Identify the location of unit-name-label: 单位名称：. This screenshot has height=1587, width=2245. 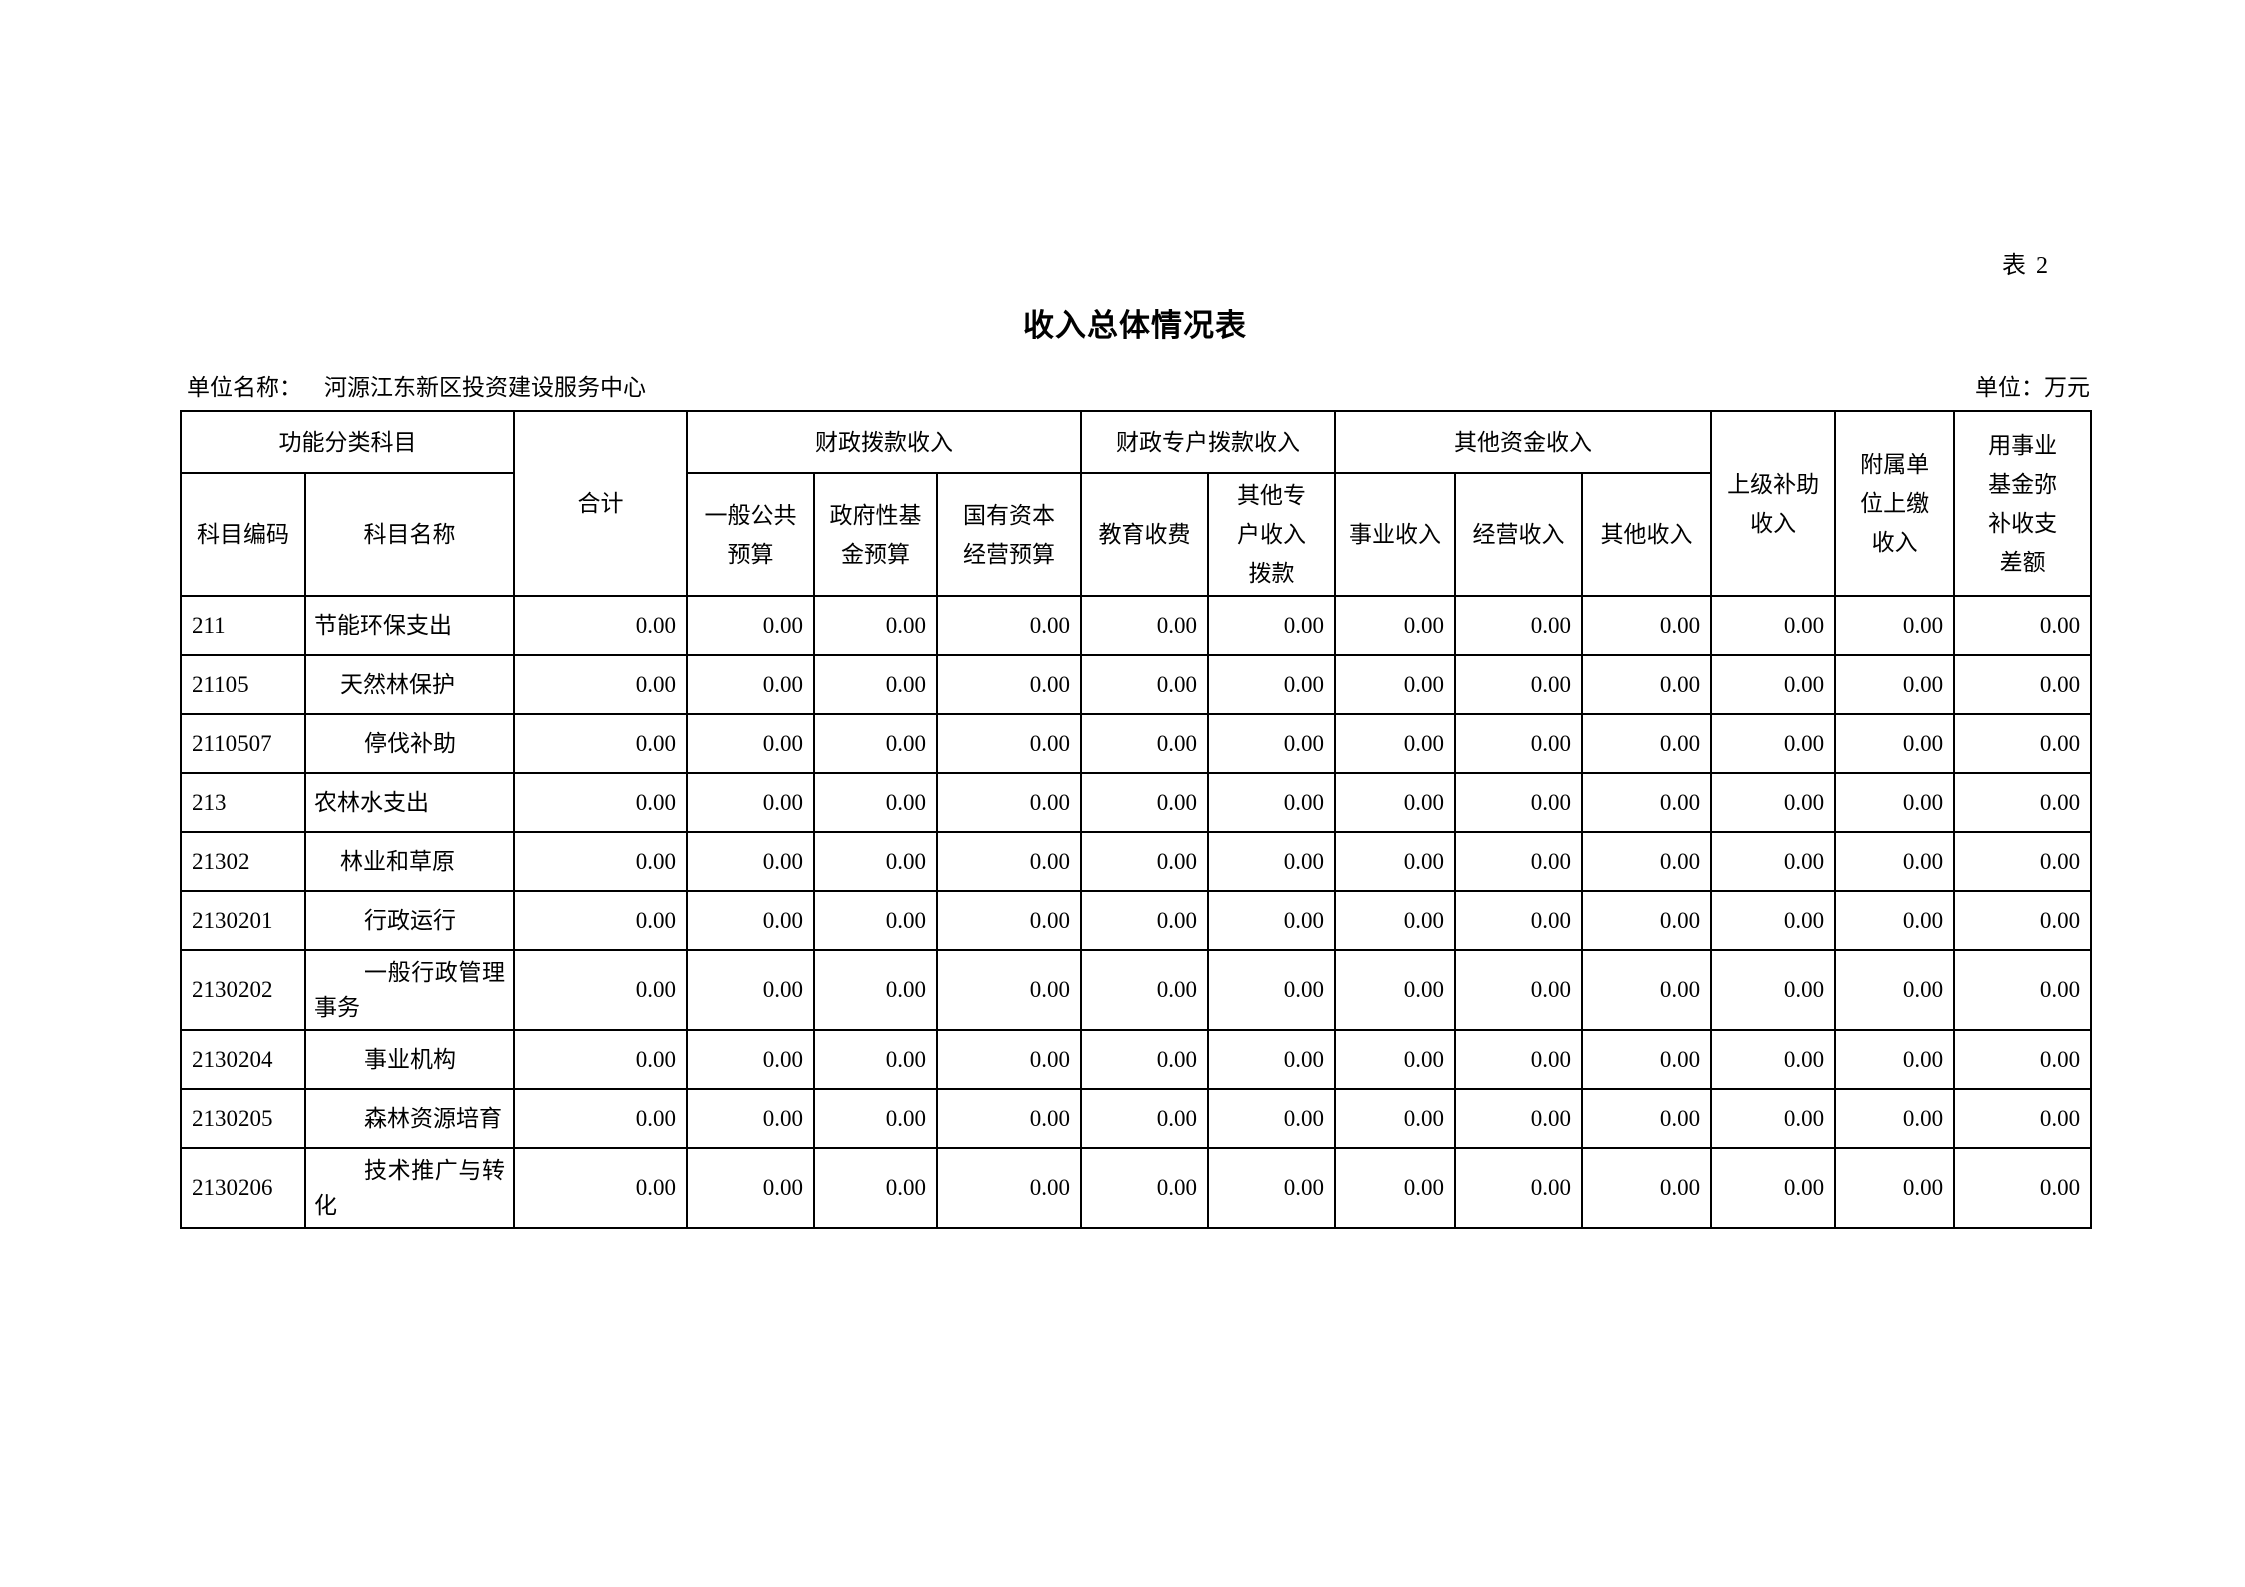
(244, 387).